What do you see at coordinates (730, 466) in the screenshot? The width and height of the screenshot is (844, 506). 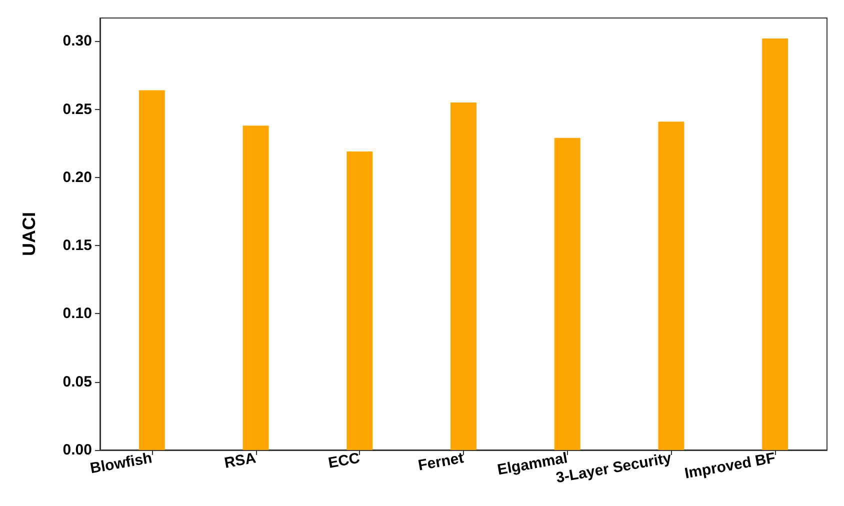 I see `x-tick-label: Improved BF` at bounding box center [730, 466].